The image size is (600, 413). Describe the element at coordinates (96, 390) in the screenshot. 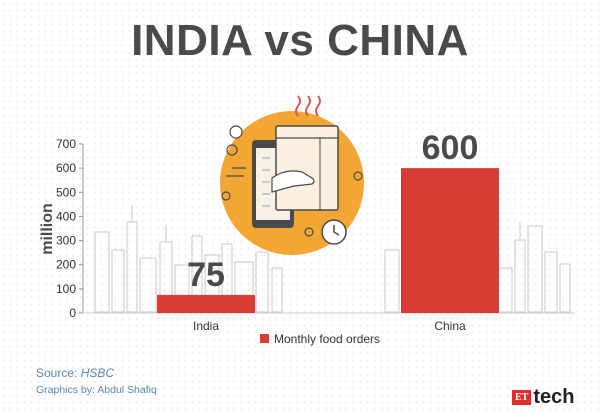

I see `graphics-credit: Graphics by: Abdul Shafiq` at that location.